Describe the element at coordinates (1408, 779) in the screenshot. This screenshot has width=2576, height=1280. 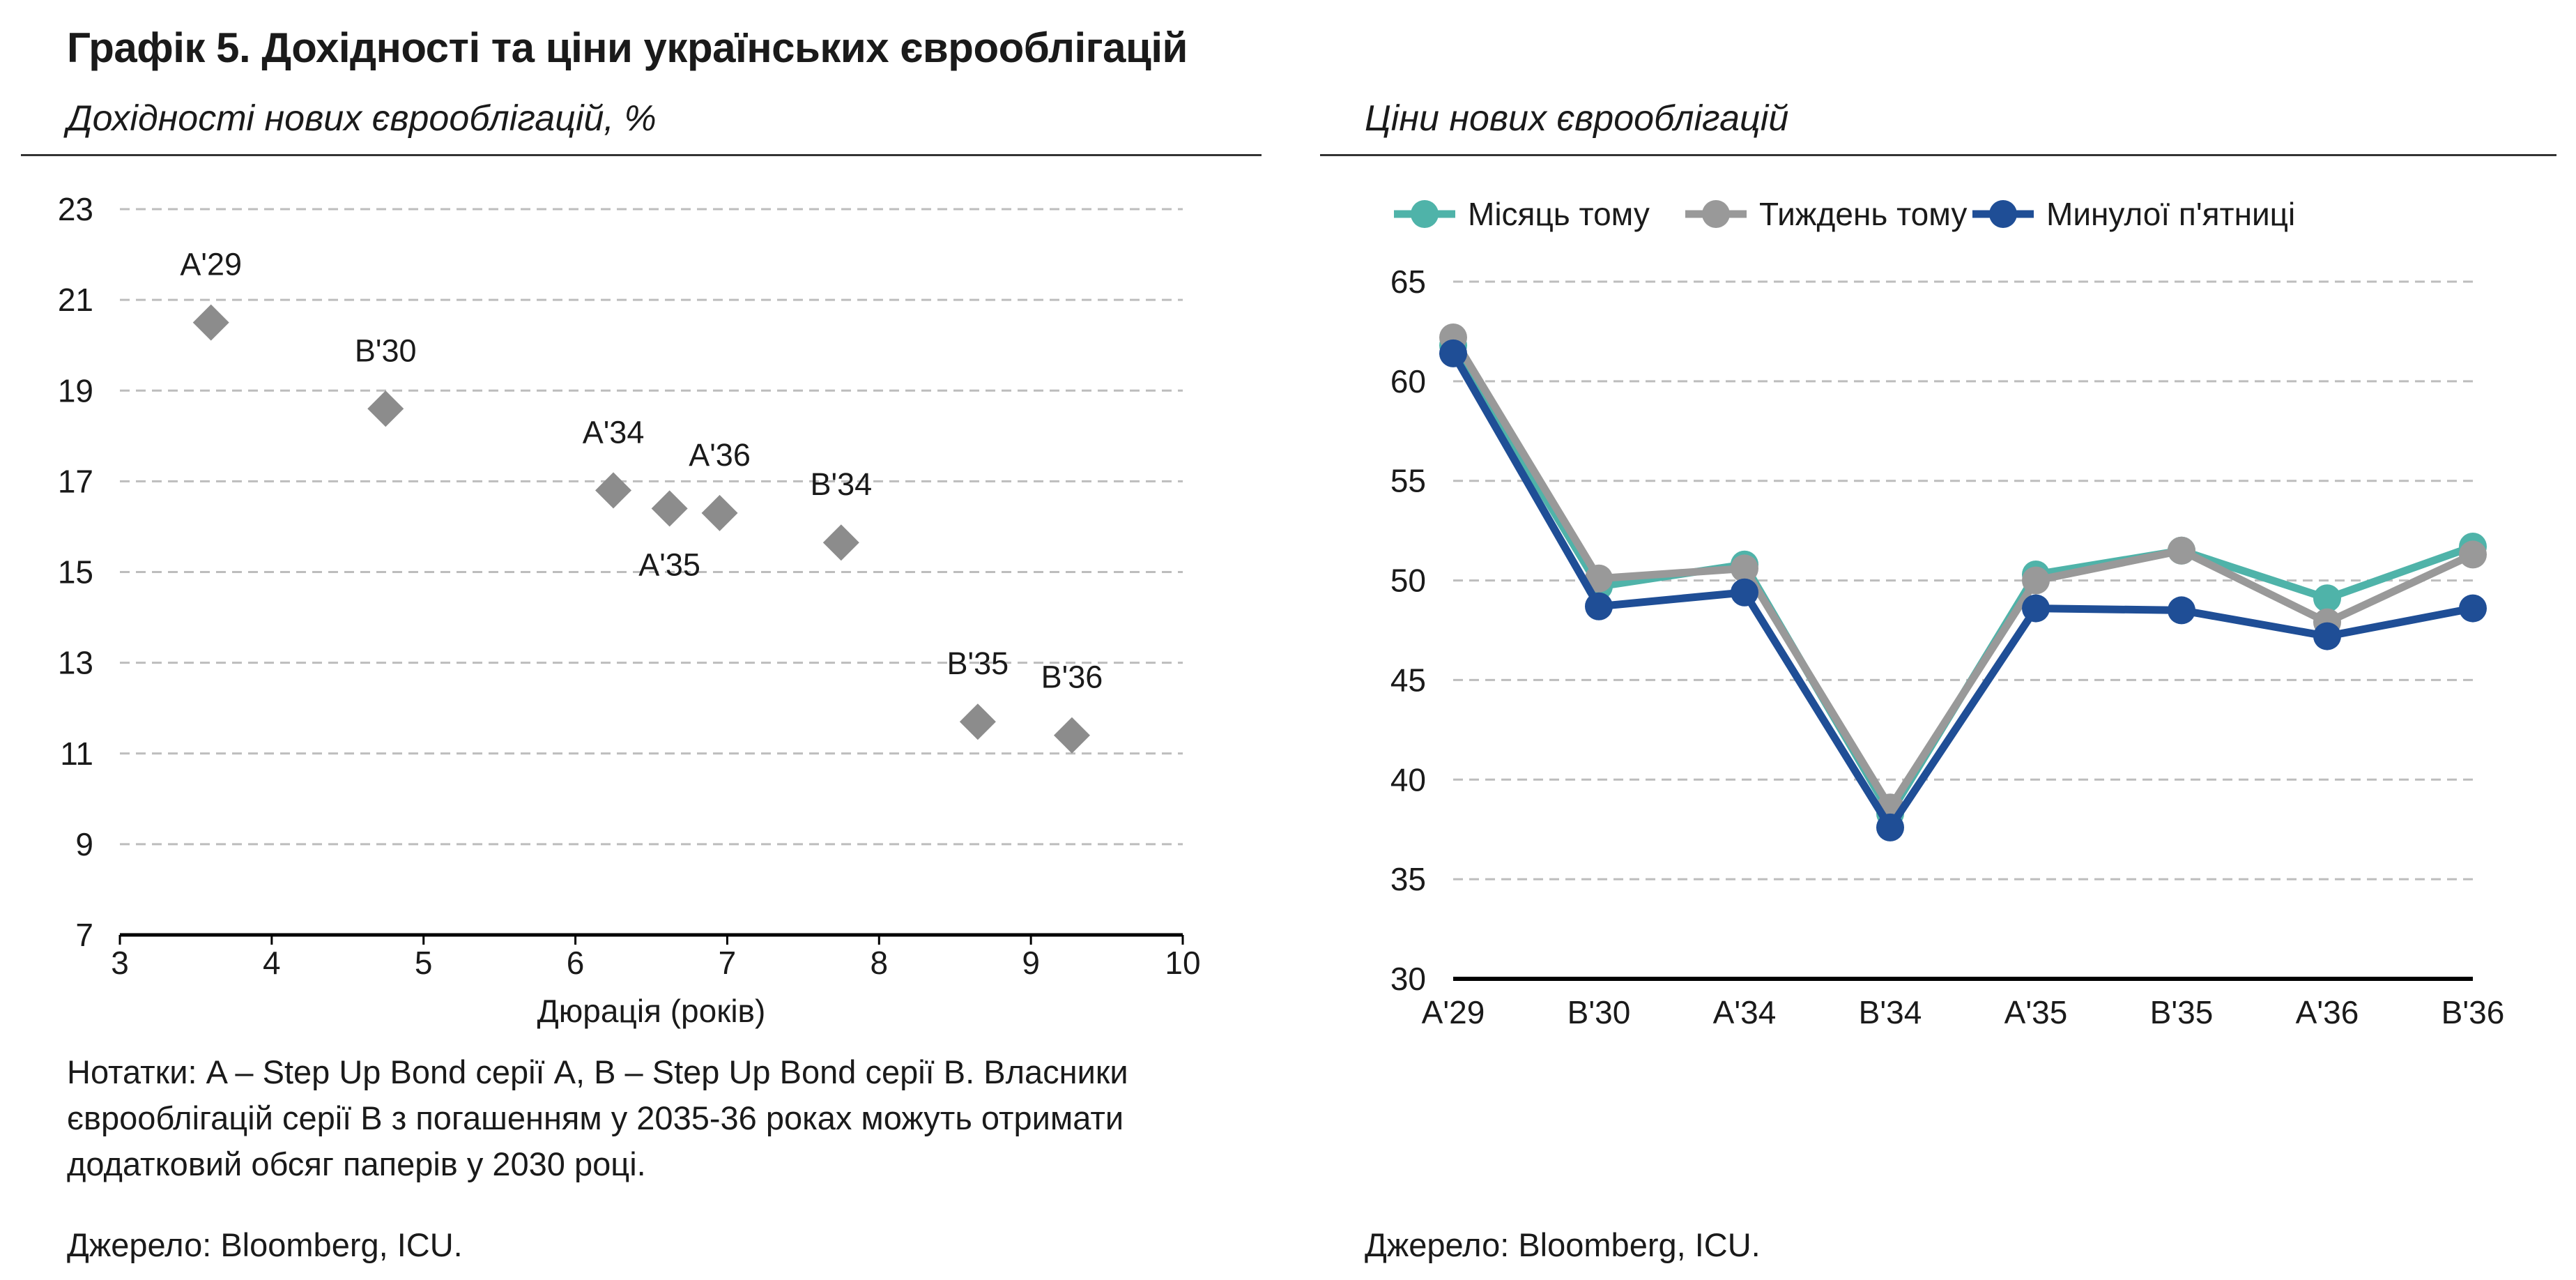
I see `y-tick-label: 40` at that location.